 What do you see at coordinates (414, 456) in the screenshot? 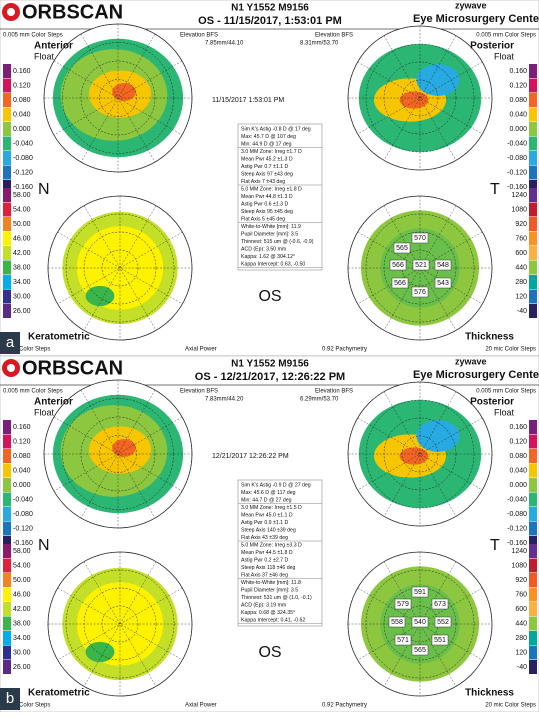
I see `map-region` at bounding box center [414, 456].